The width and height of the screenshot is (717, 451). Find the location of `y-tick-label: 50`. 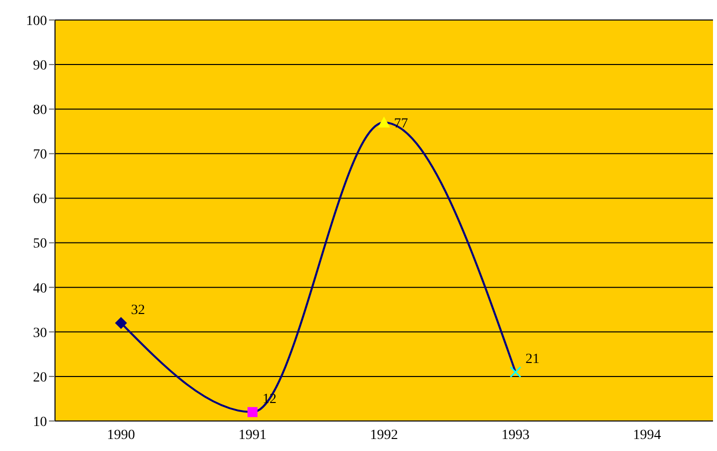

y-tick-label: 50 is located at coordinates (40, 244).